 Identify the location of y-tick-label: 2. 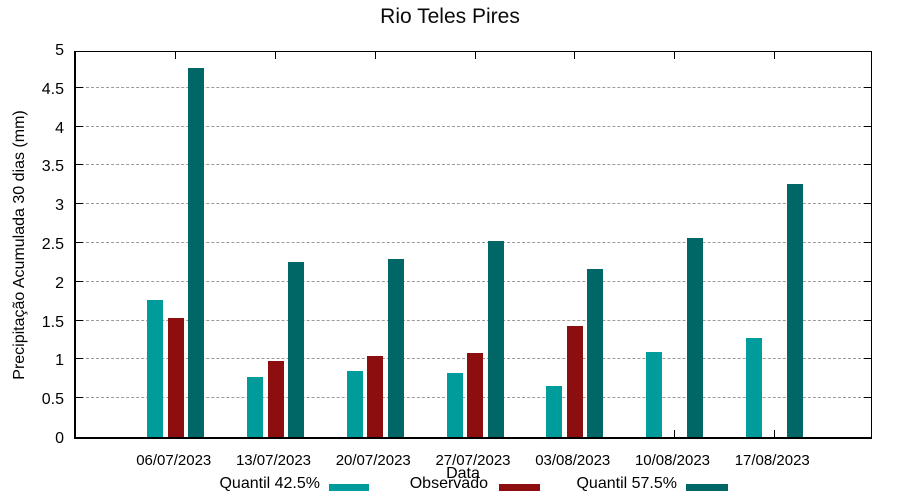
(59, 283).